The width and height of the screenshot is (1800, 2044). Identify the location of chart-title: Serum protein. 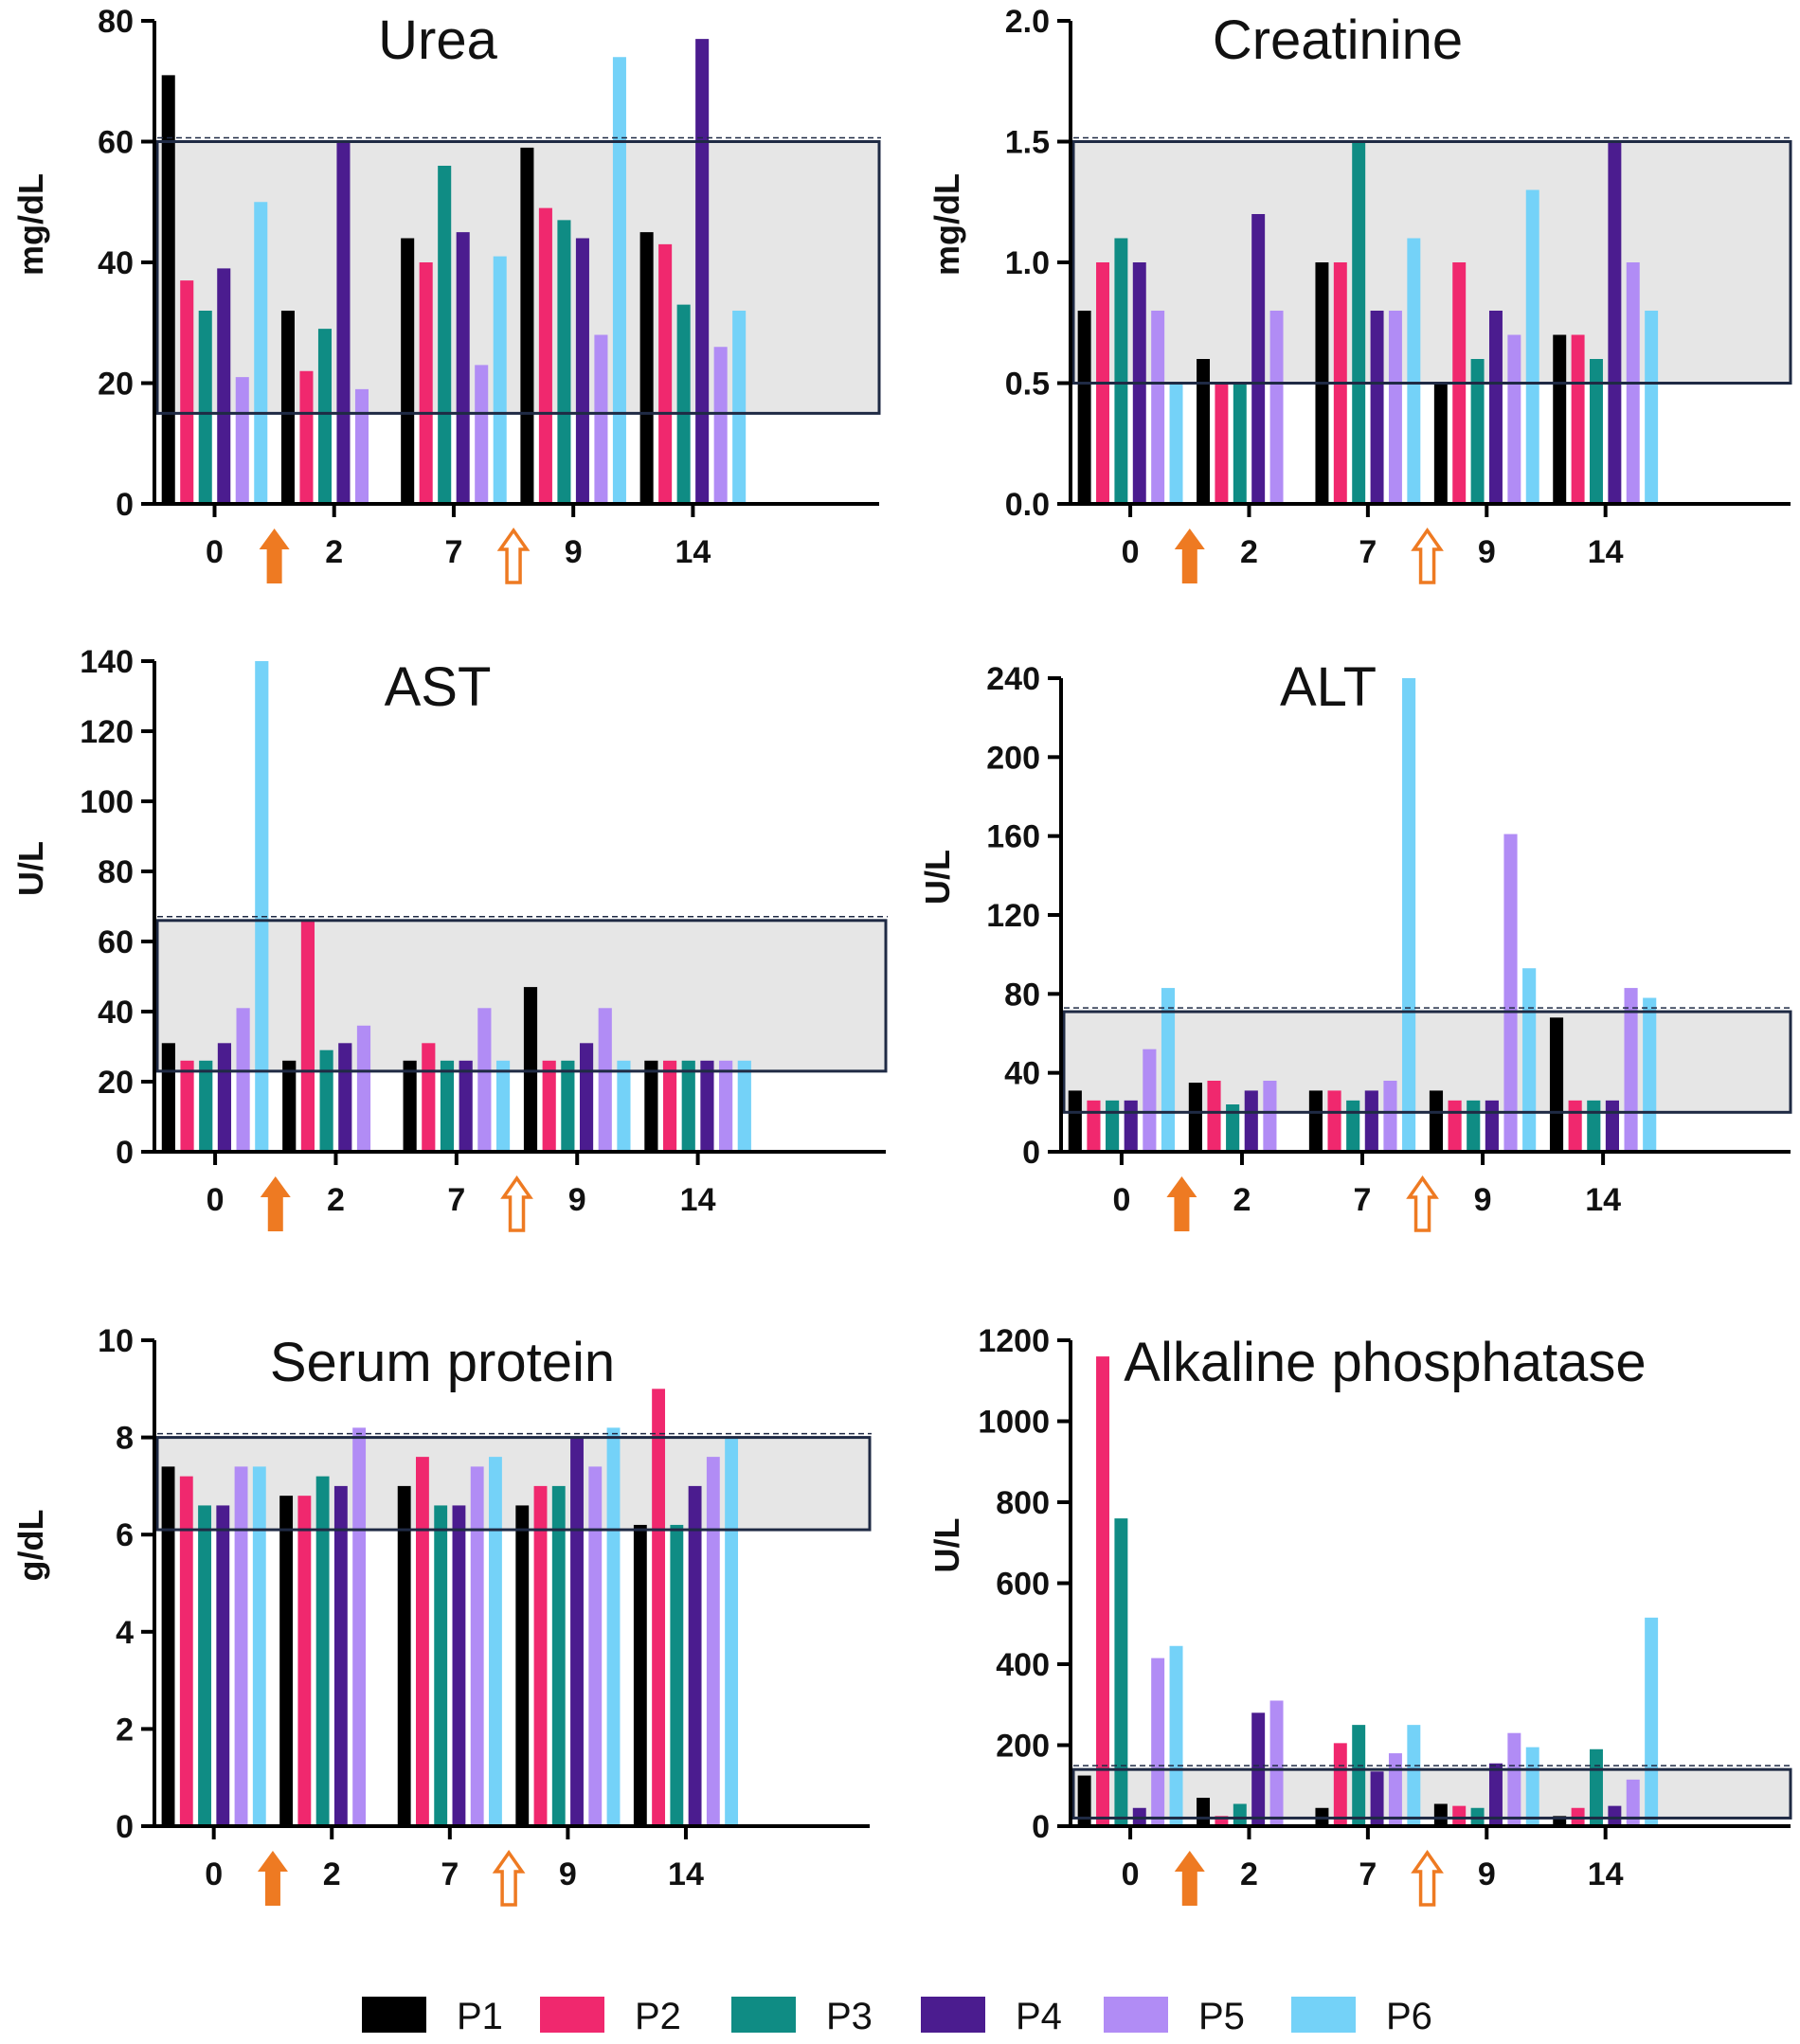
(442, 1362).